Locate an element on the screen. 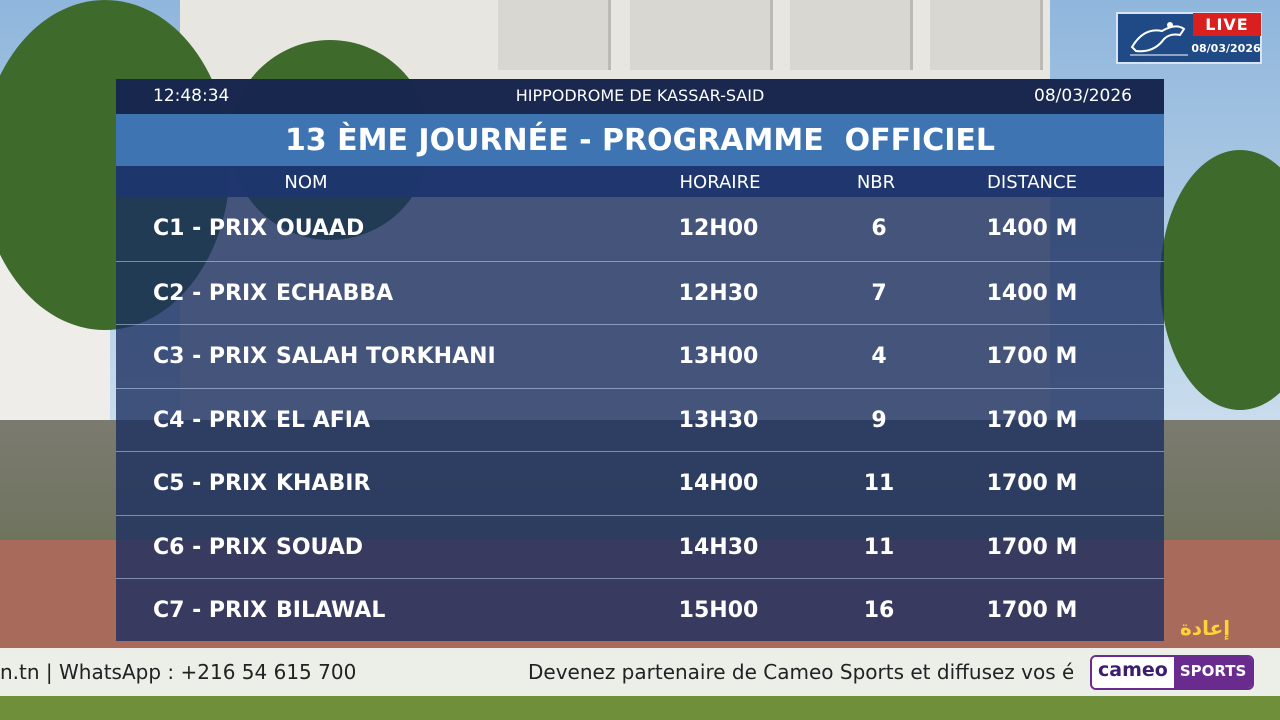 This screenshot has width=1280, height=720. race-name: ECHABBA is located at coordinates (335, 293).